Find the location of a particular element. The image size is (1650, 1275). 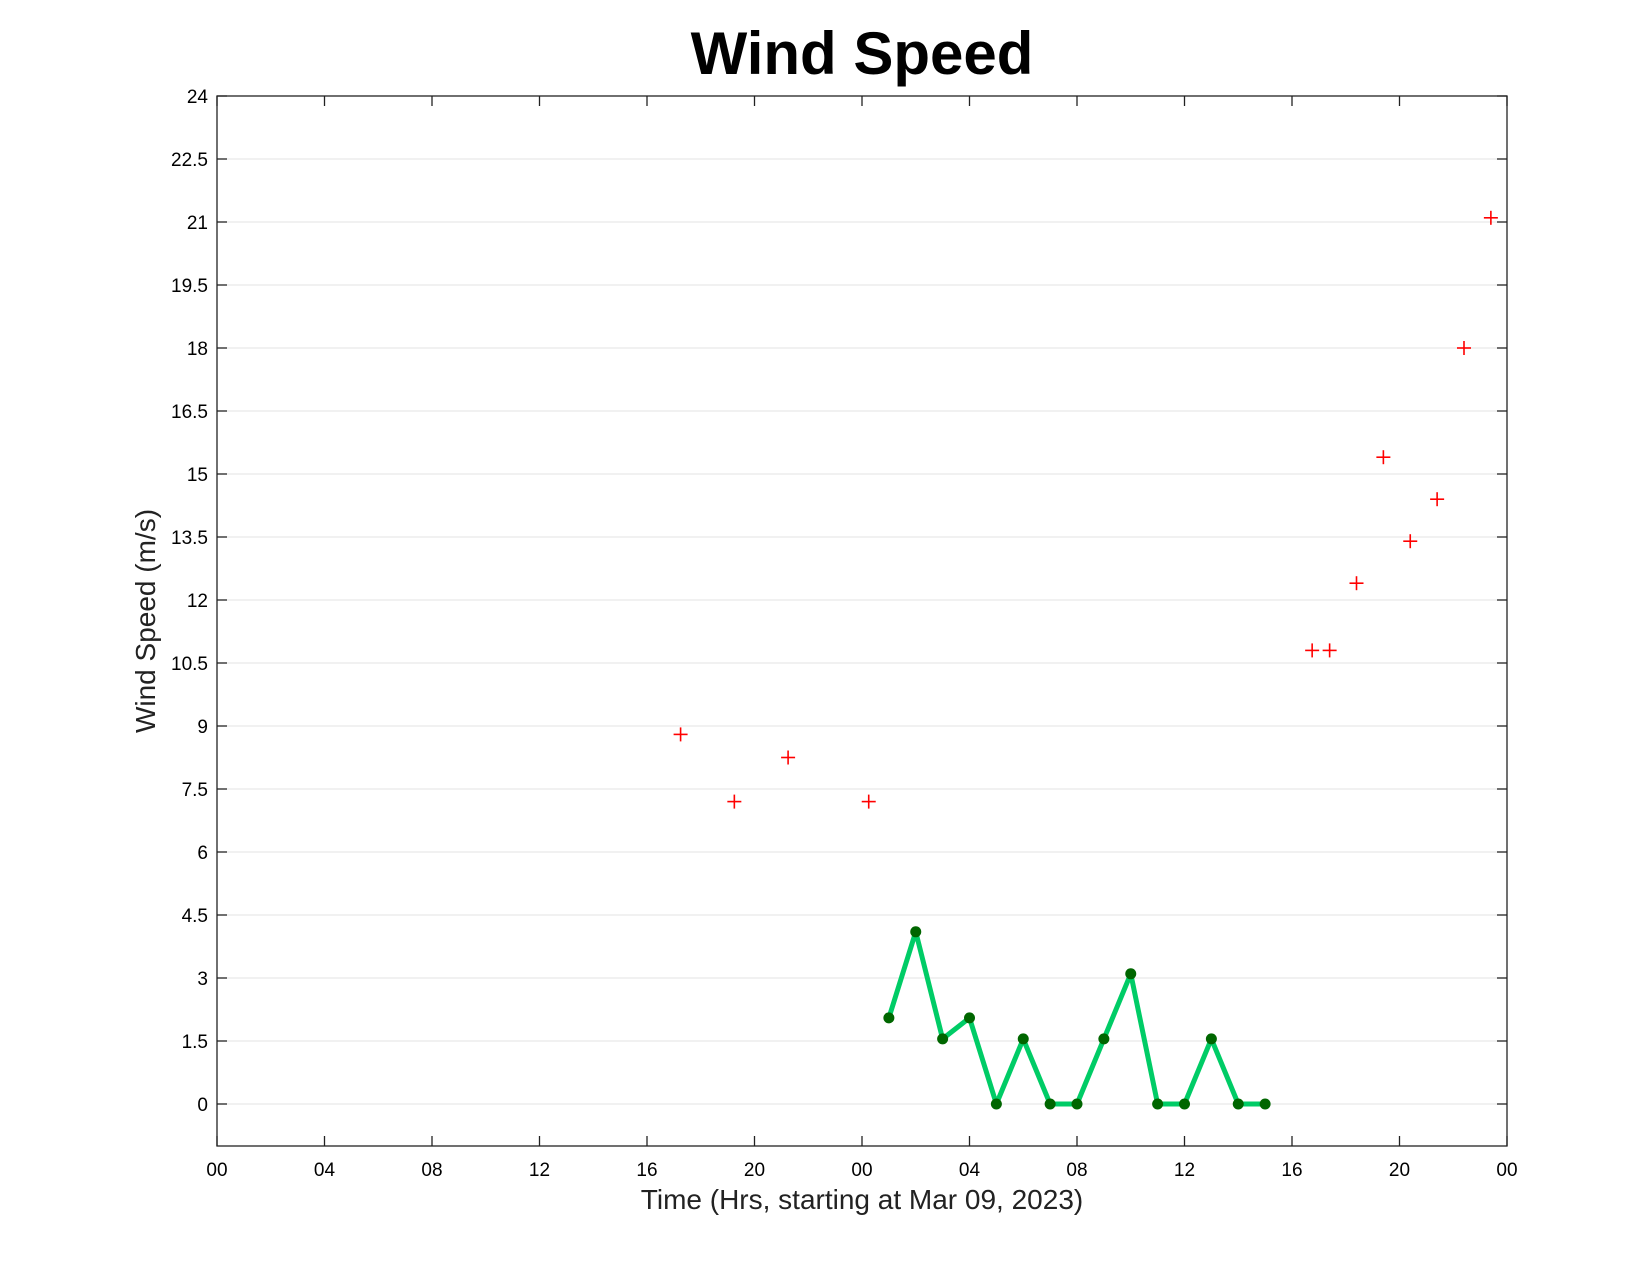

y-tick-label: 13.5 is located at coordinates (189, 538).